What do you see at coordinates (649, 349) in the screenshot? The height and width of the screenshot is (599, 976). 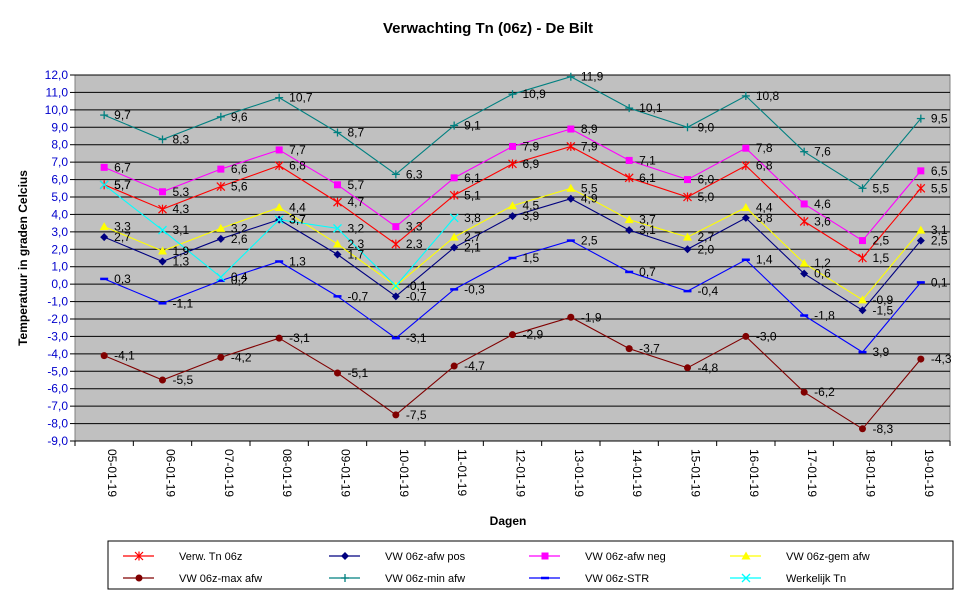 I see `data-label: -3,7` at bounding box center [649, 349].